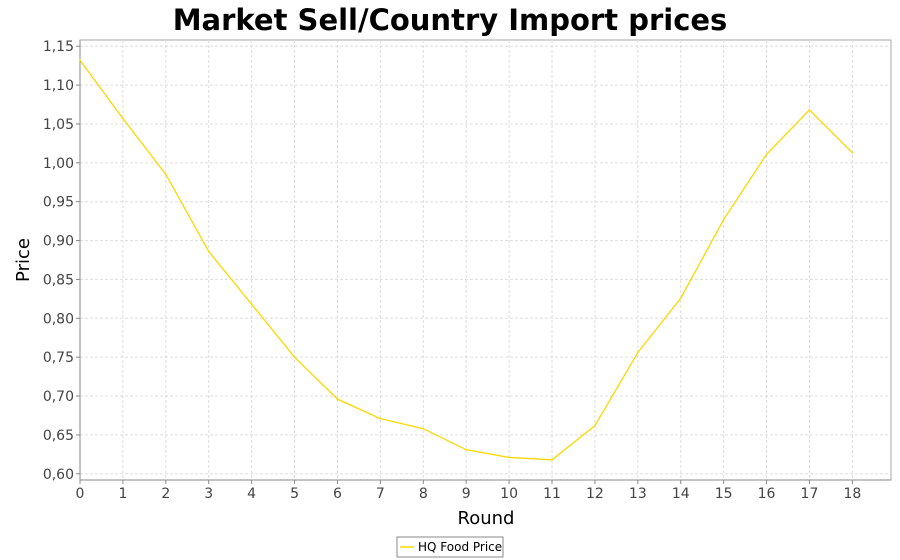  What do you see at coordinates (80, 494) in the screenshot?
I see `x-tick-label: 0` at bounding box center [80, 494].